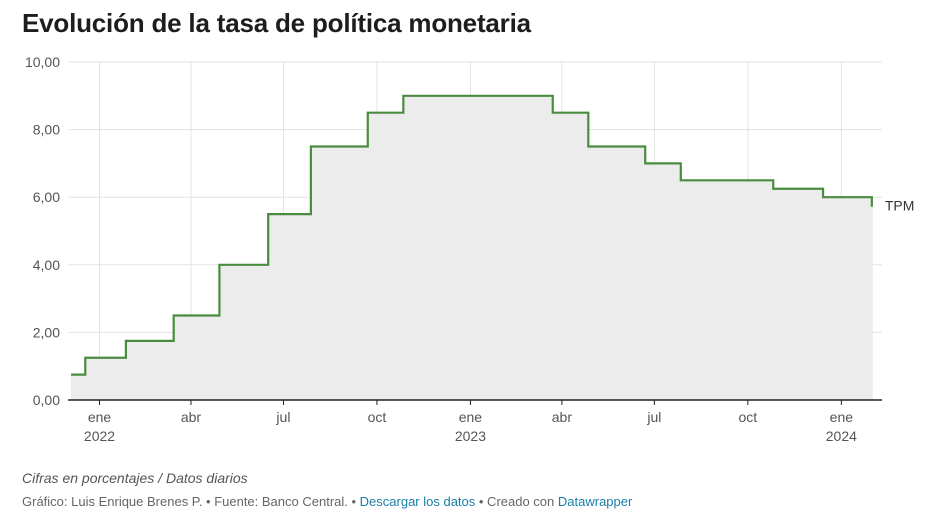 The width and height of the screenshot is (940, 521). Describe the element at coordinates (135, 478) in the screenshot. I see `chart-notes: Cifras en porcentajes / Datos diarios` at that location.